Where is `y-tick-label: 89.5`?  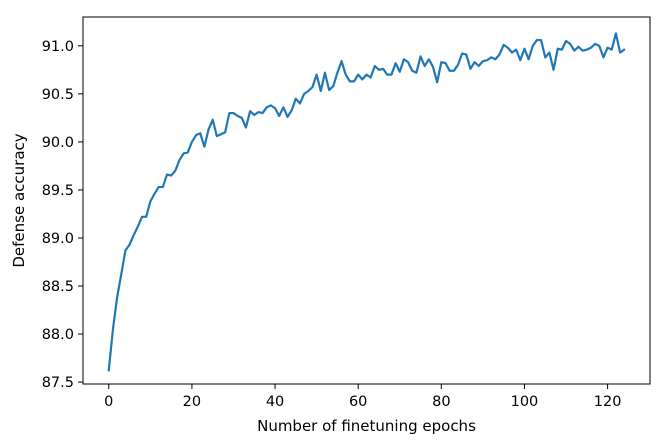
y-tick-label: 89.5 is located at coordinates (58, 191).